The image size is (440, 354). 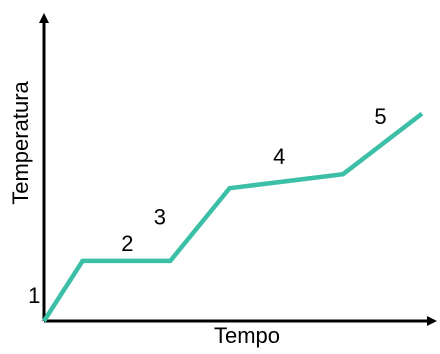 What do you see at coordinates (20, 142) in the screenshot?
I see `y-axis-label: Temperatura` at bounding box center [20, 142].